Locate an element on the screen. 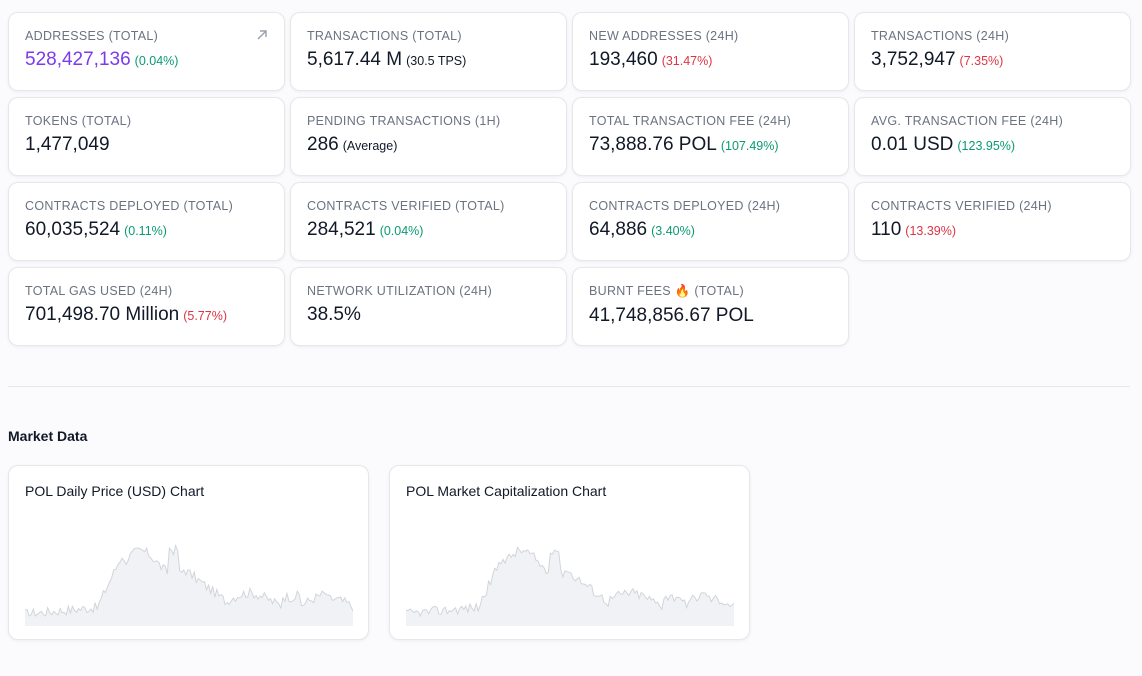 This screenshot has width=1142, height=676. stat-value: 5,617.44 M is located at coordinates (355, 59).